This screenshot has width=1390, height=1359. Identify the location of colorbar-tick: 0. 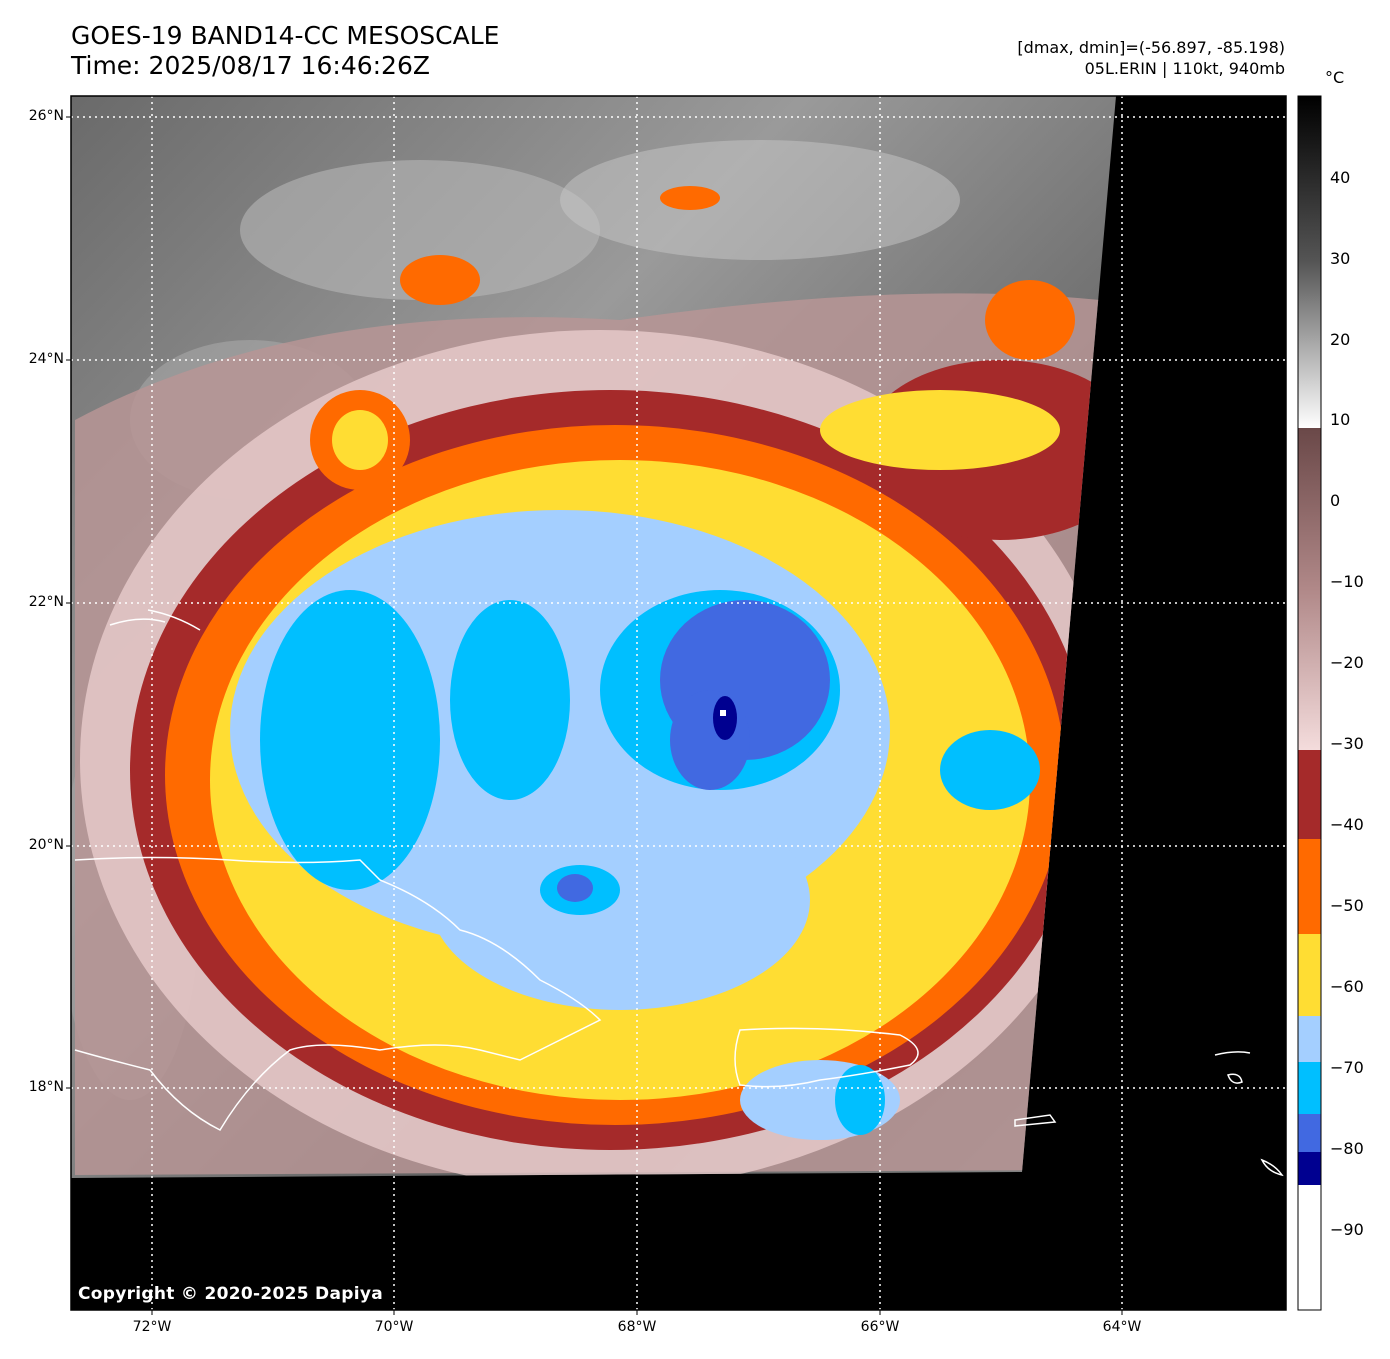
(1335, 500).